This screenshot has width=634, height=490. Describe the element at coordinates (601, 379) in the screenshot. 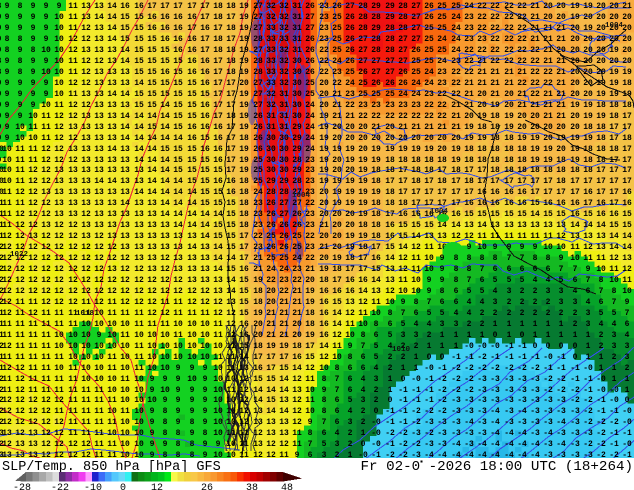

I see `svg-text: -0` at that location.